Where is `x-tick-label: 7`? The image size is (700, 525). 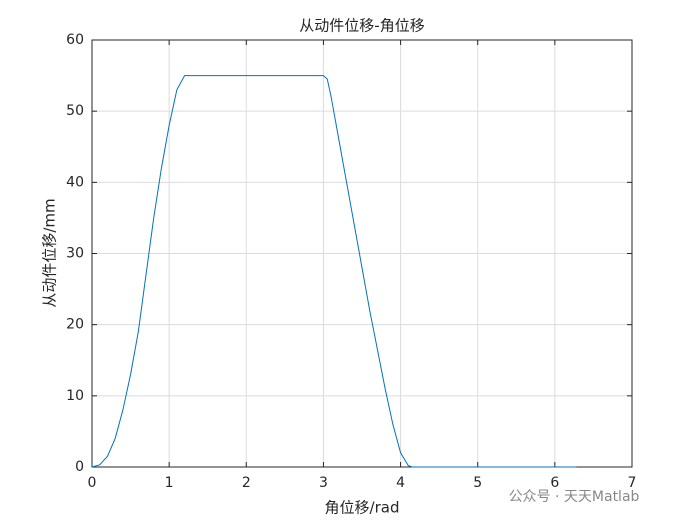 x-tick-label: 7 is located at coordinates (632, 483).